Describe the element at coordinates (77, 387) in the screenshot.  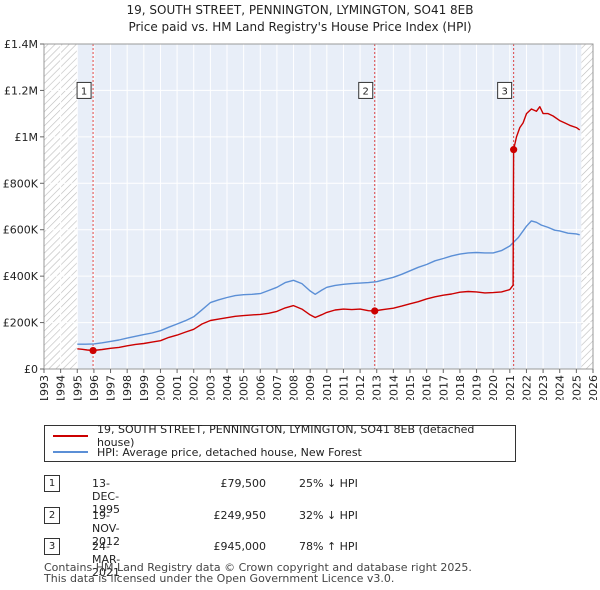
I see `x-tick-label: 1995` at that location.